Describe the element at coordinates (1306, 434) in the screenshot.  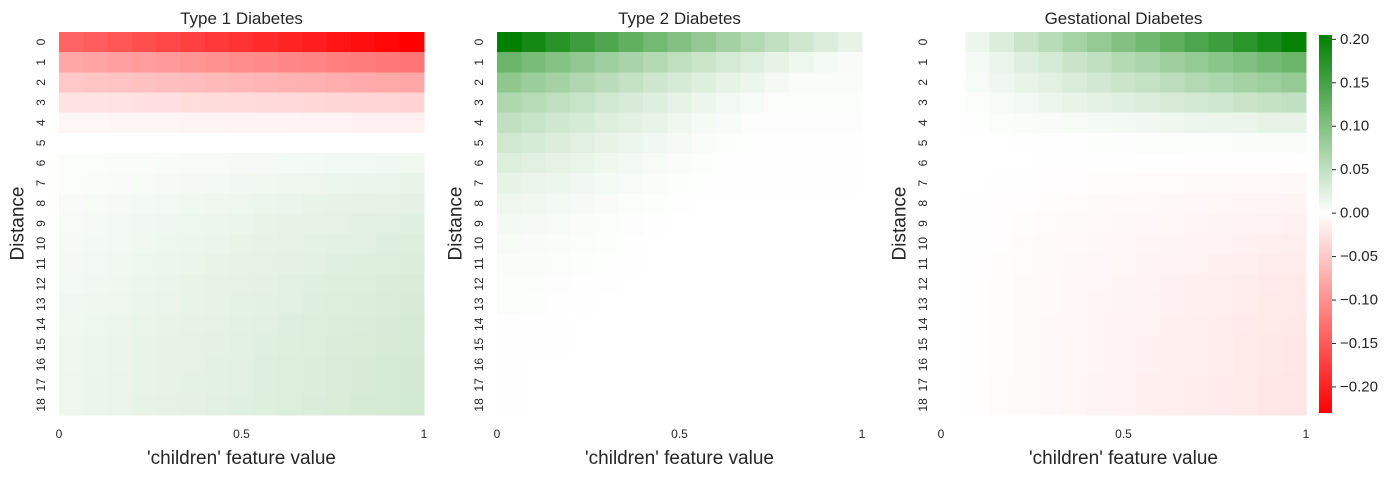
I see `x-tick-label: 1` at that location.